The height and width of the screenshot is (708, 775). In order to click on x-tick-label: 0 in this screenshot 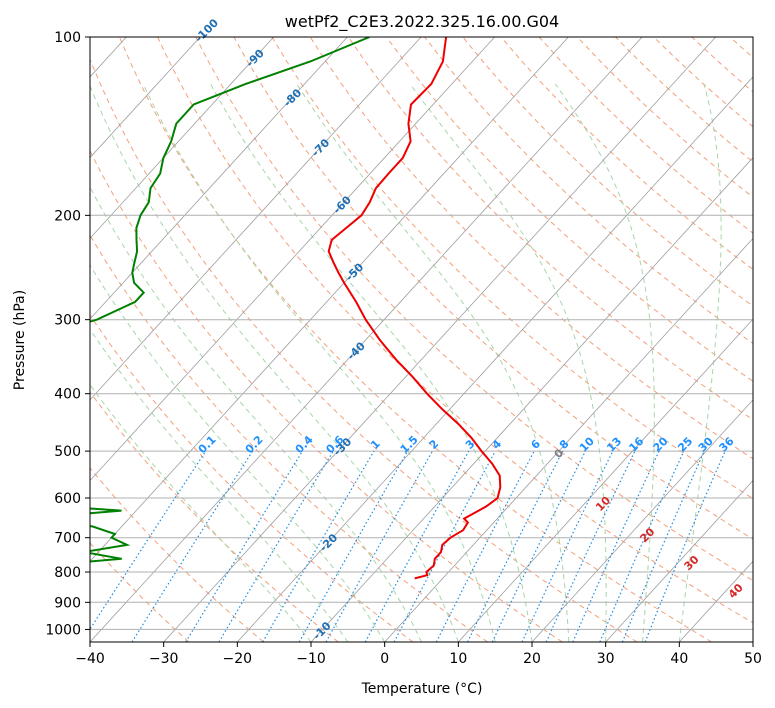, I will do `click(384, 659)`.